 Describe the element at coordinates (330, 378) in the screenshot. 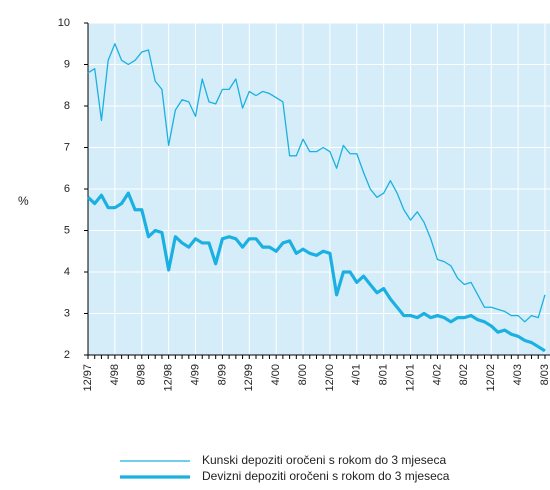

I see `x-tick-label: 12/00` at that location.